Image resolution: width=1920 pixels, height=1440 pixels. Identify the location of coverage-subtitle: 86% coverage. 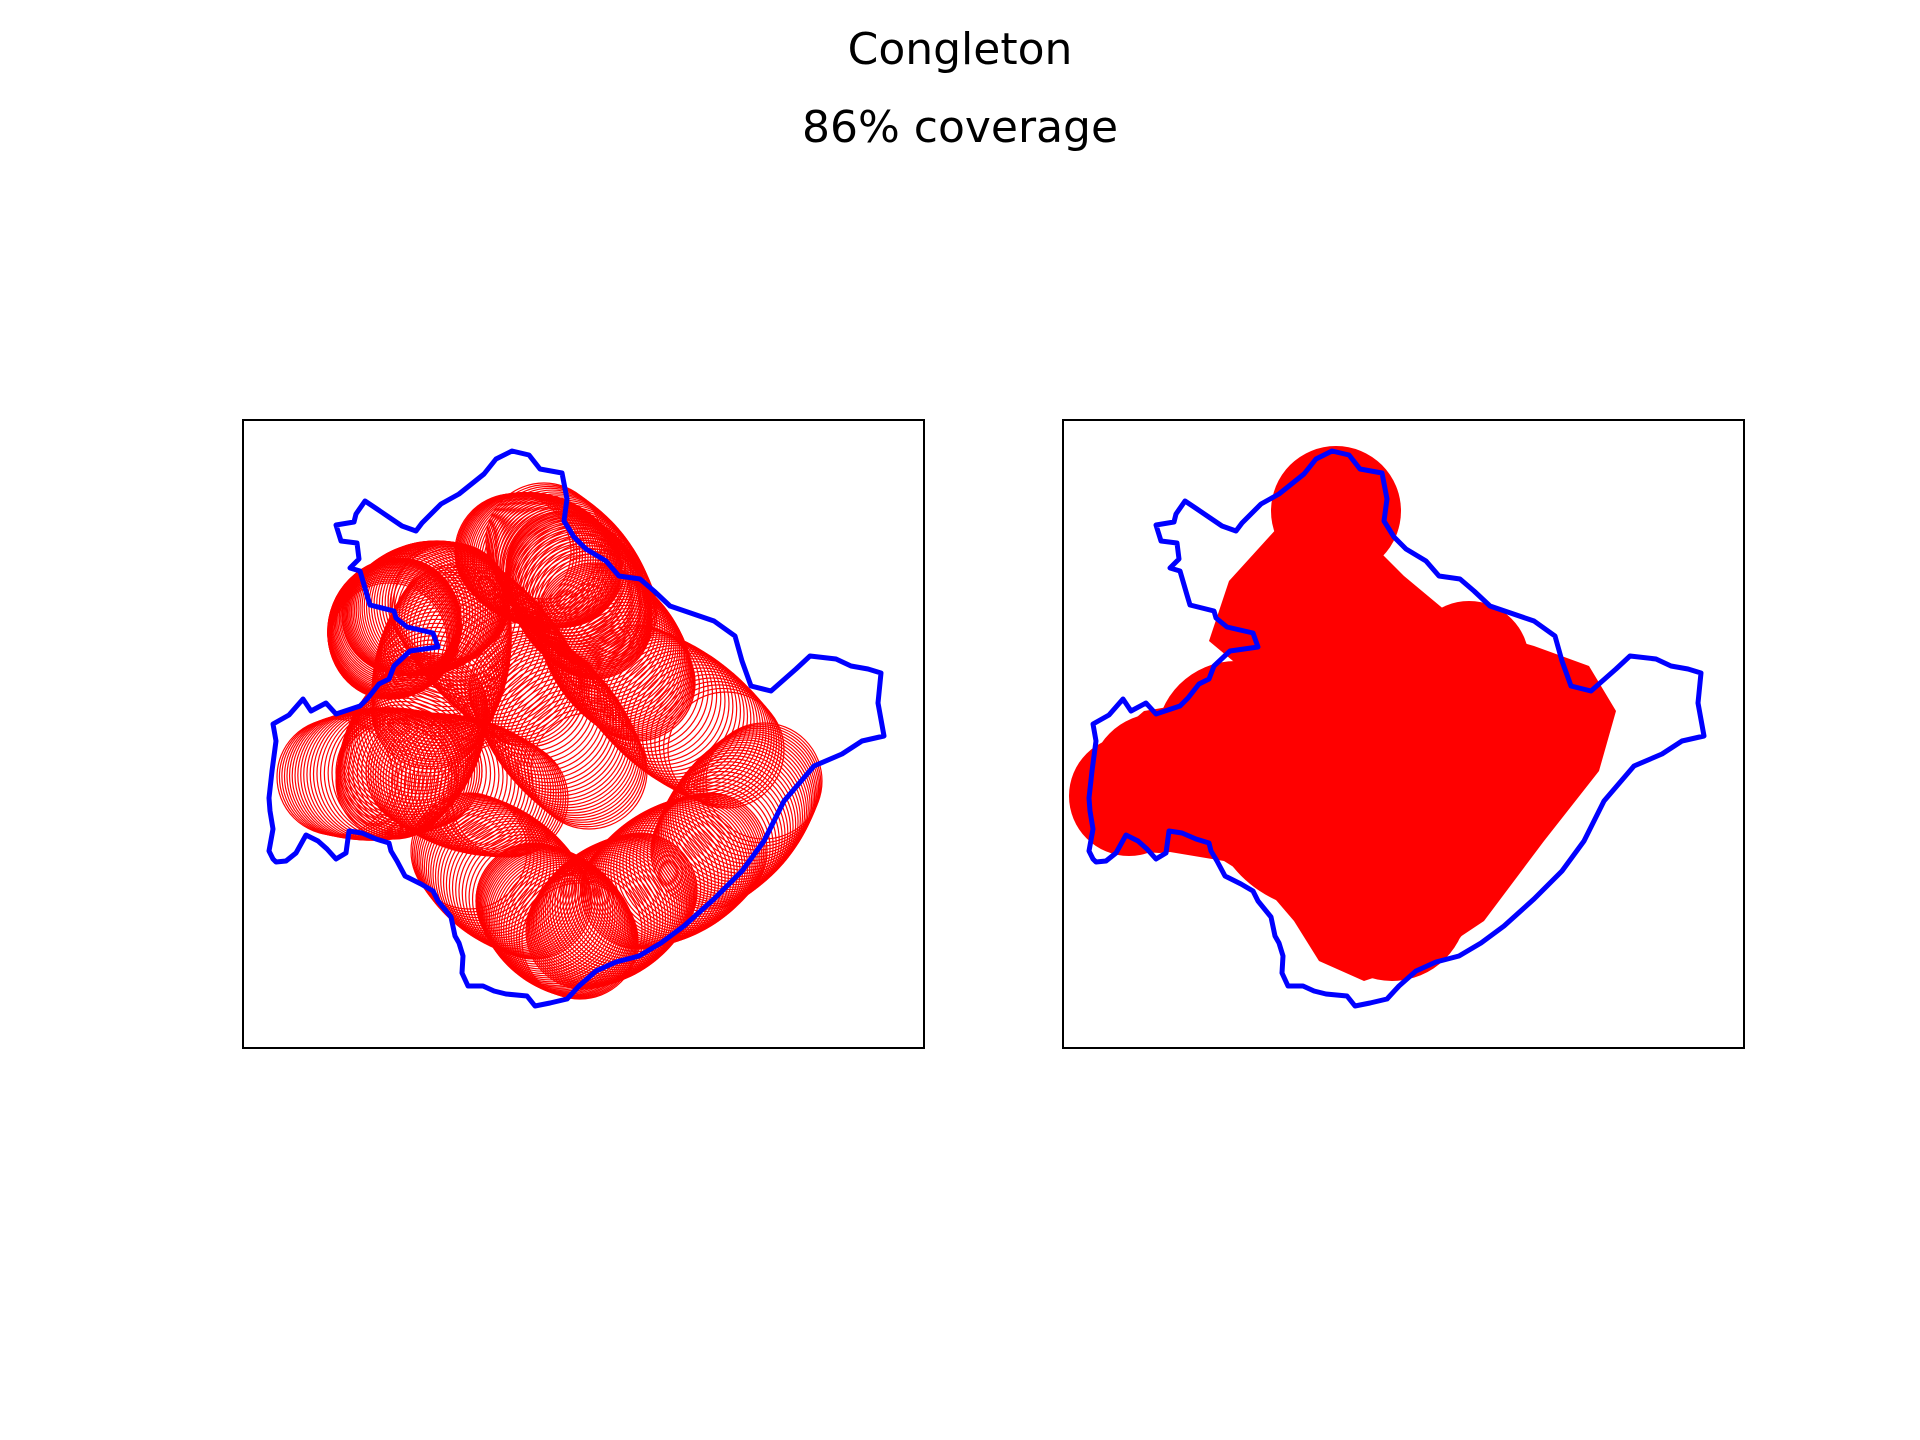
(960, 127).